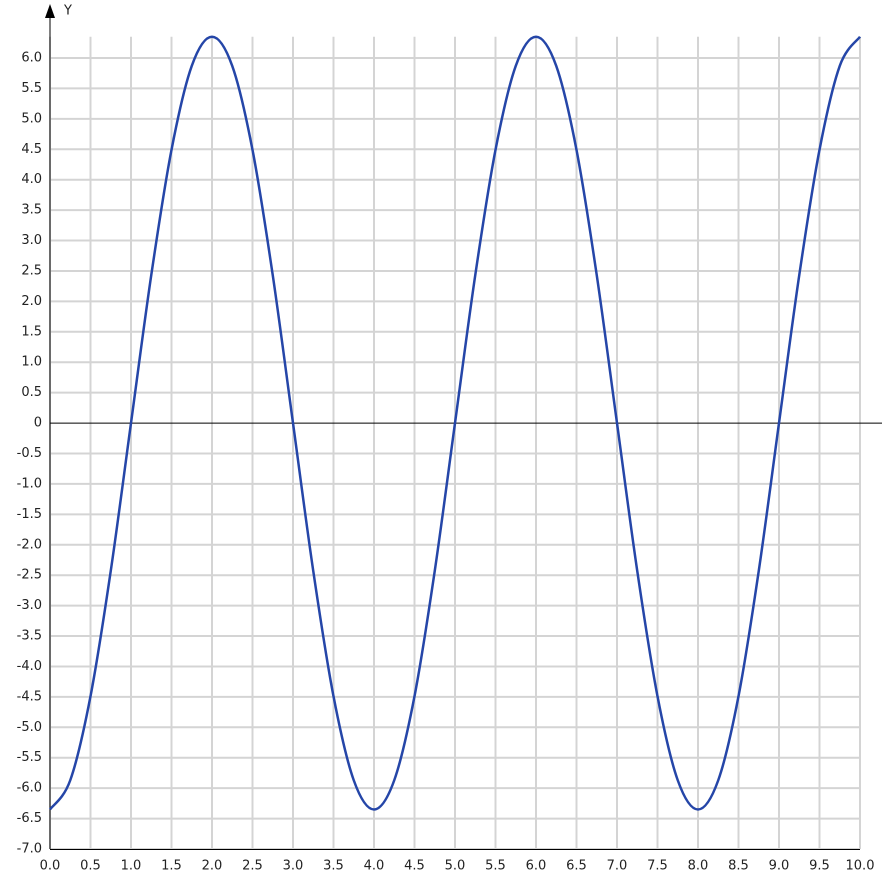  I want to click on y-tick-label: -5.5, so click(29, 757).